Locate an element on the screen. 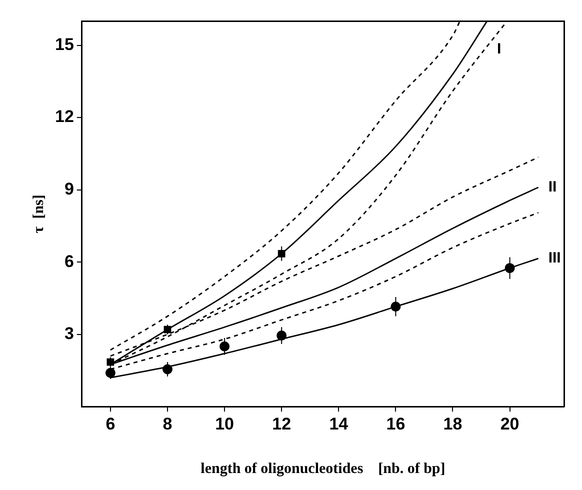  x-tick-label: 14 is located at coordinates (339, 424).